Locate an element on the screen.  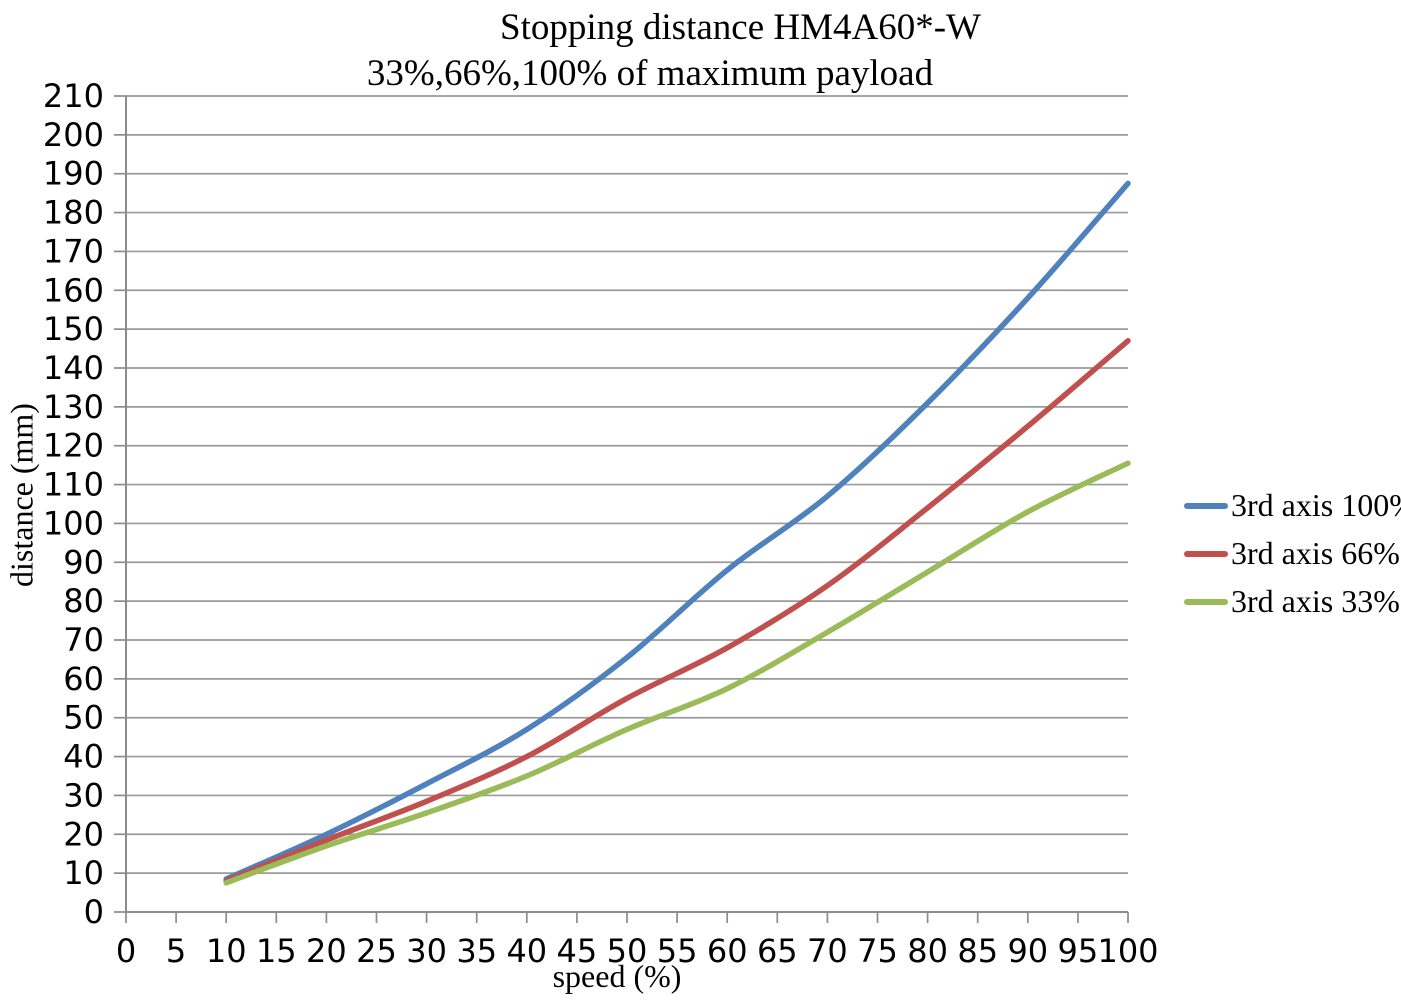
legend-item: 3rd axis 100% is located at coordinates (1292, 505).